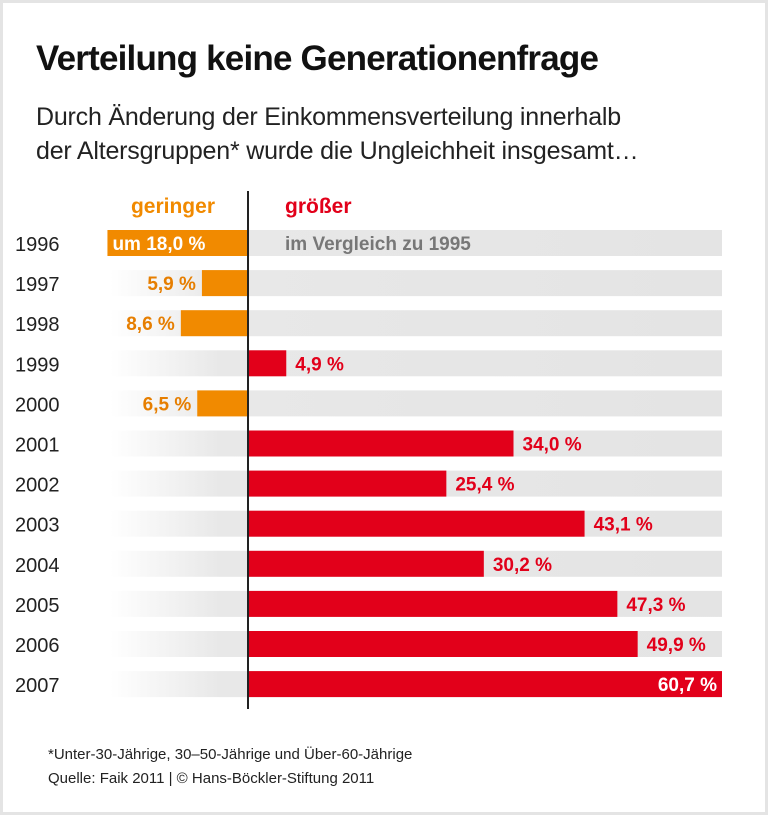 This screenshot has width=768, height=815. I want to click on chart-title: Verteilung keine Generationenfrage, so click(317, 58).